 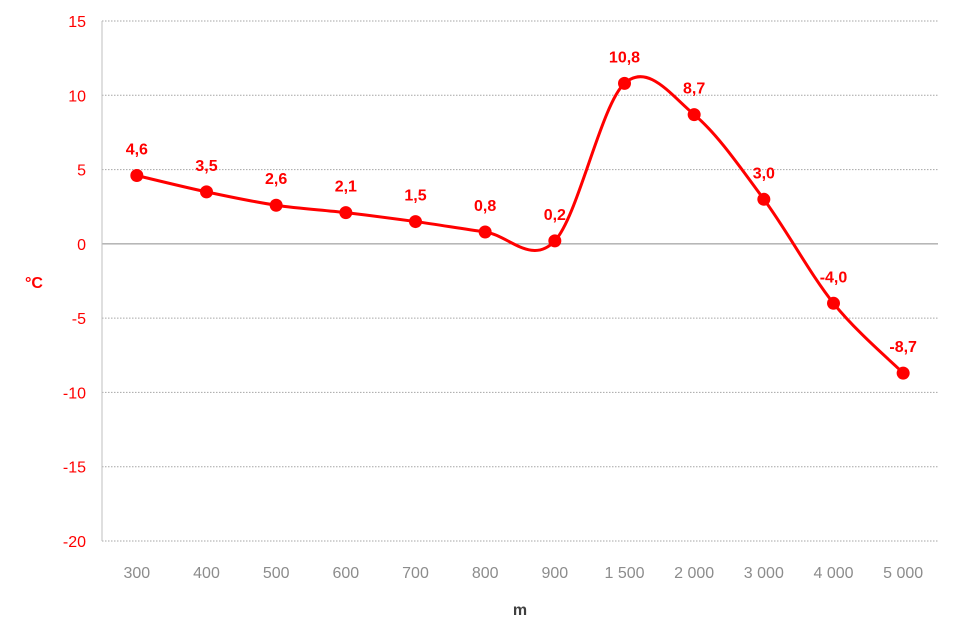 I want to click on x-tick-label: 600, so click(x=345, y=573).